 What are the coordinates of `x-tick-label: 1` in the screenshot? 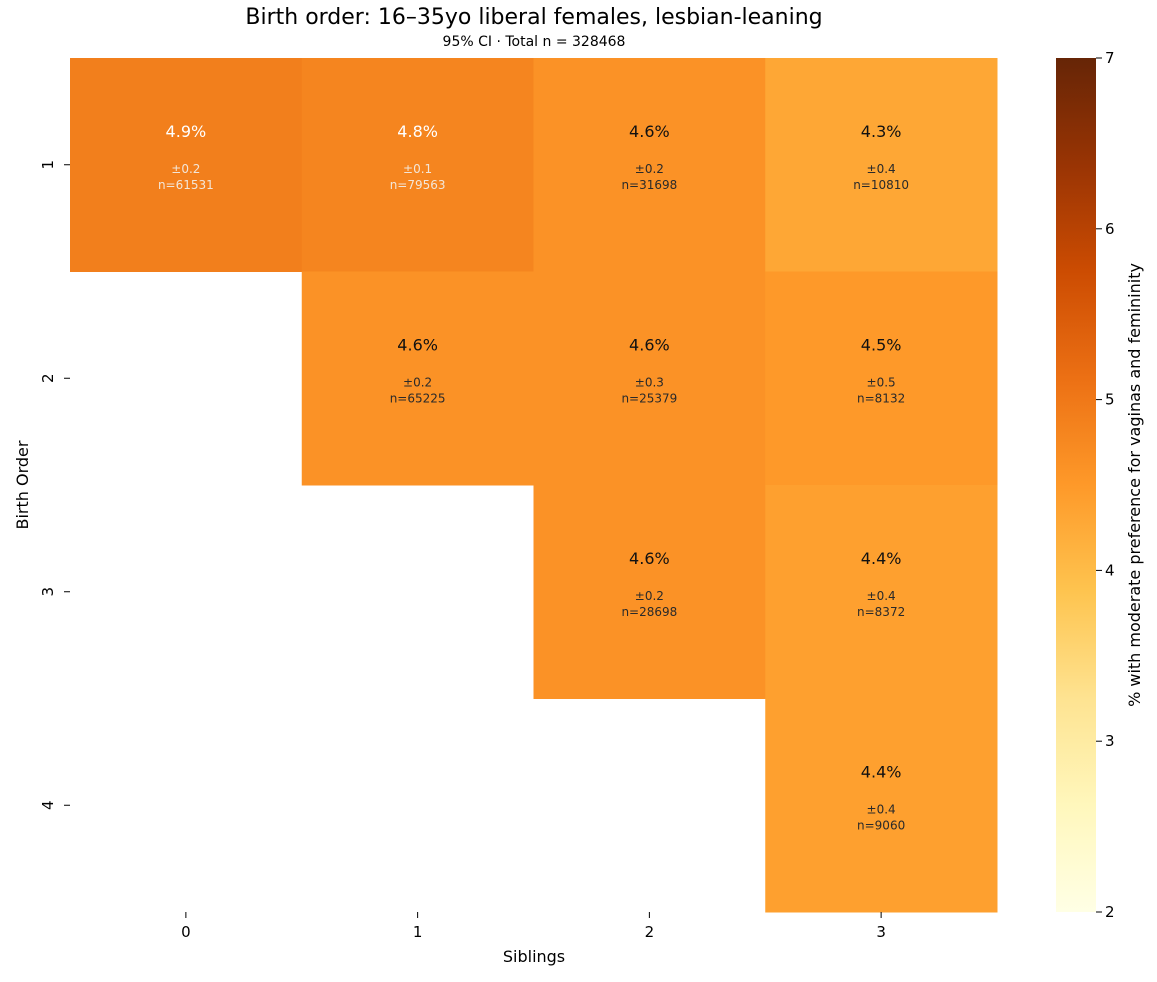 It's located at (418, 932).